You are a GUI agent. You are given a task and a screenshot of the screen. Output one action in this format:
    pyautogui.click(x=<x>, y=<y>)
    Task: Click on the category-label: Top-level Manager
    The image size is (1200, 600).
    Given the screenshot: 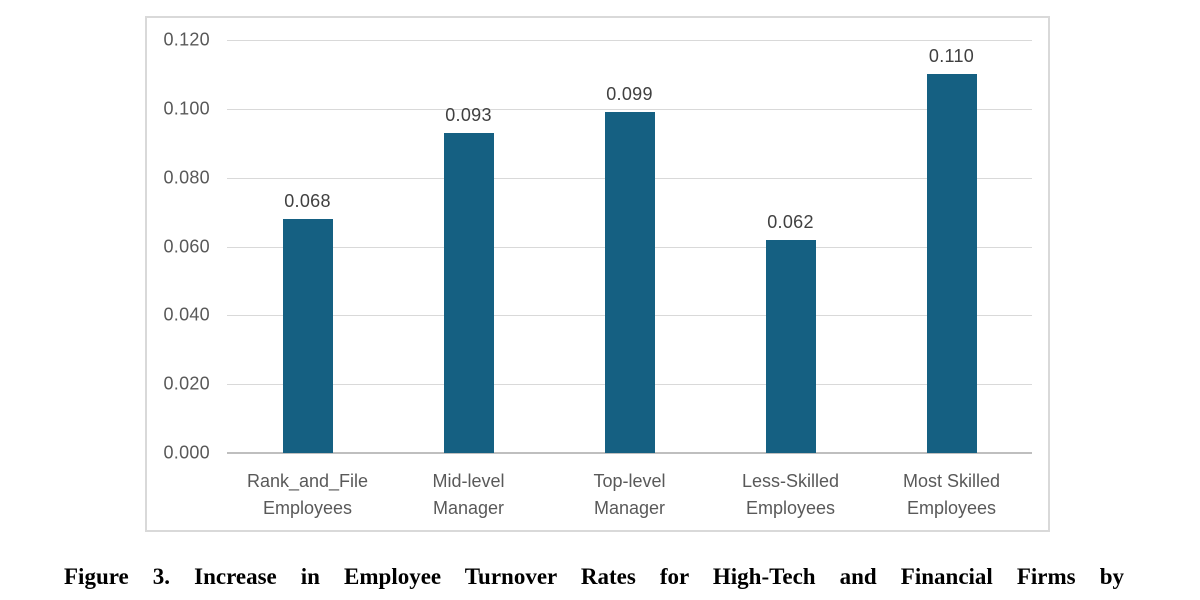 What is the action you would take?
    pyautogui.click(x=629, y=494)
    